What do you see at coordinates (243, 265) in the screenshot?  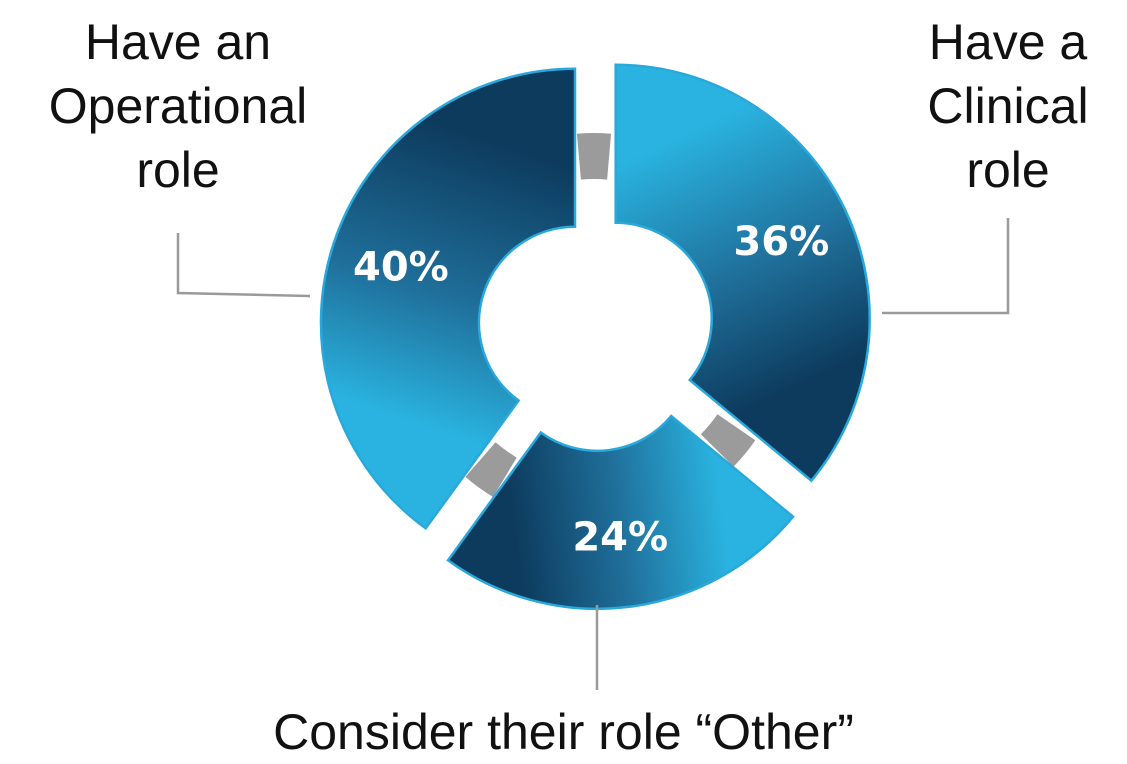 I see `leader-line-operational` at bounding box center [243, 265].